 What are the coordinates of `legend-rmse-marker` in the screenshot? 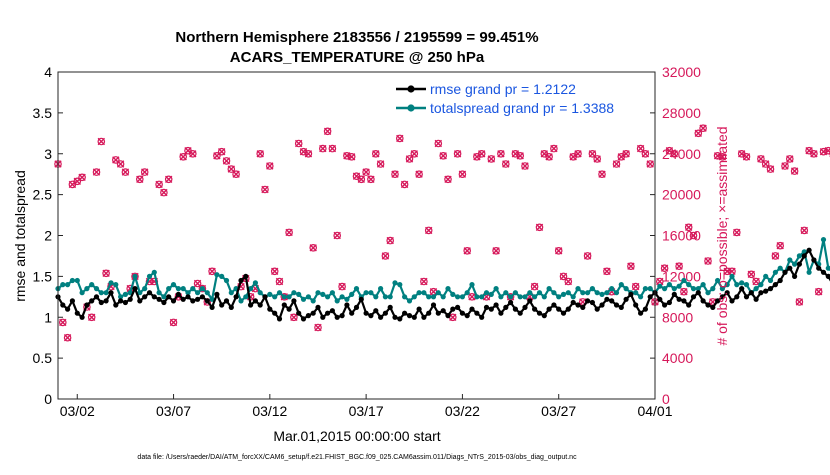 It's located at (410, 88).